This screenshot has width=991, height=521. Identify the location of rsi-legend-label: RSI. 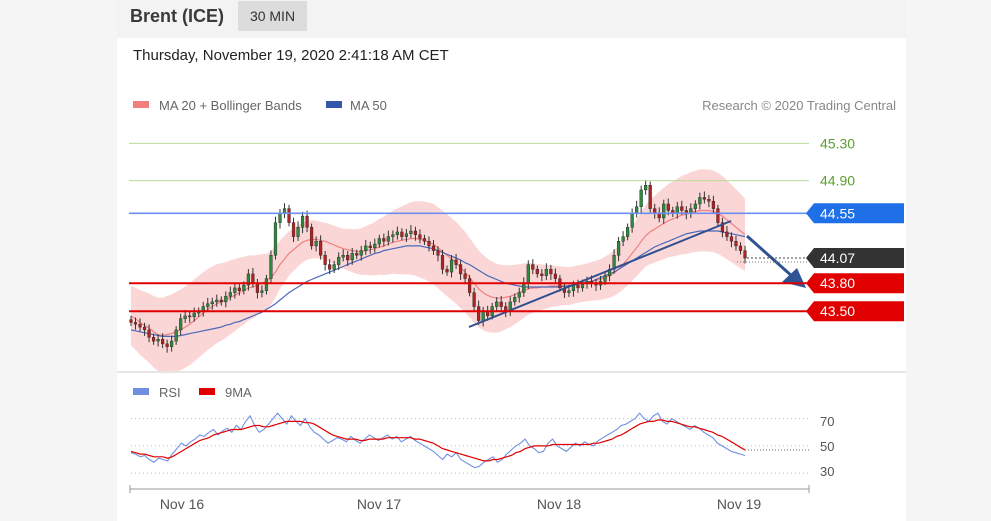
(170, 392).